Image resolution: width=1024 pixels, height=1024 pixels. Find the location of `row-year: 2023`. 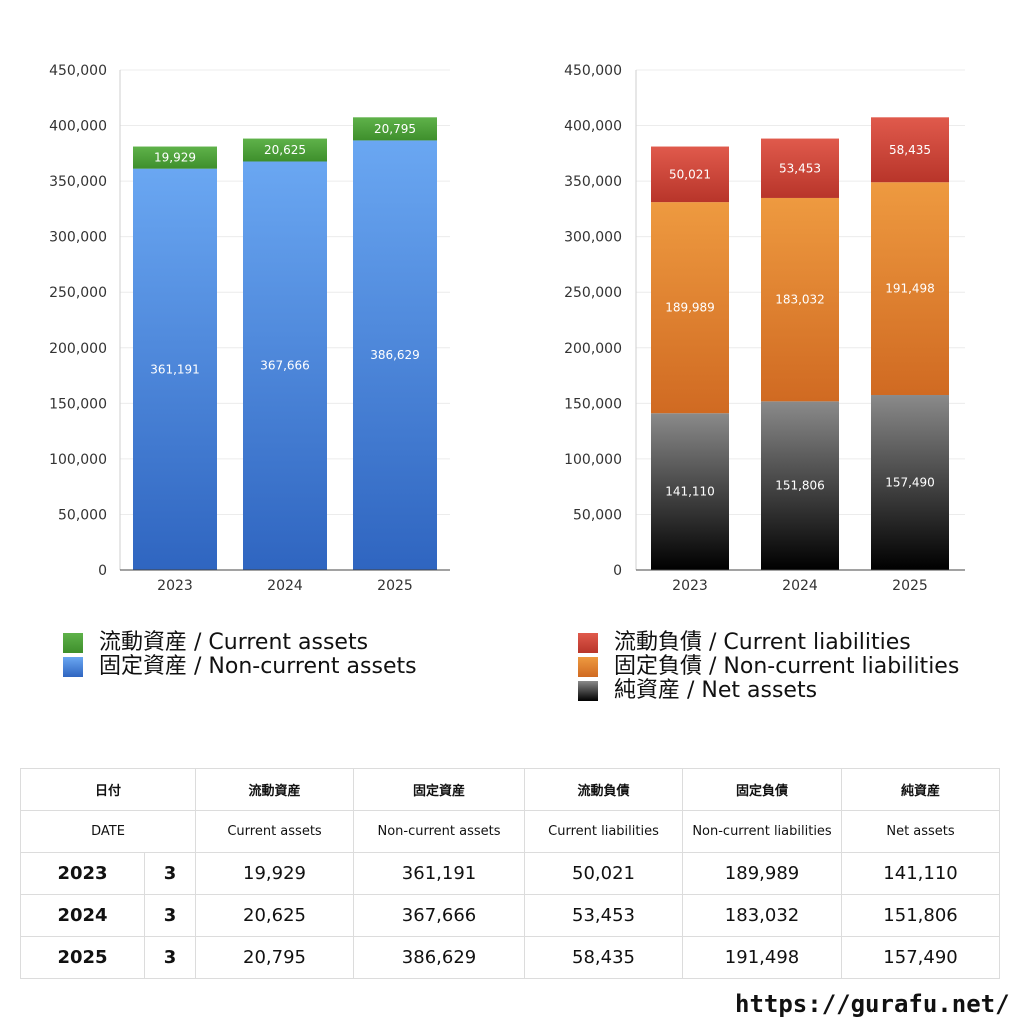

row-year: 2023 is located at coordinates (82, 873).